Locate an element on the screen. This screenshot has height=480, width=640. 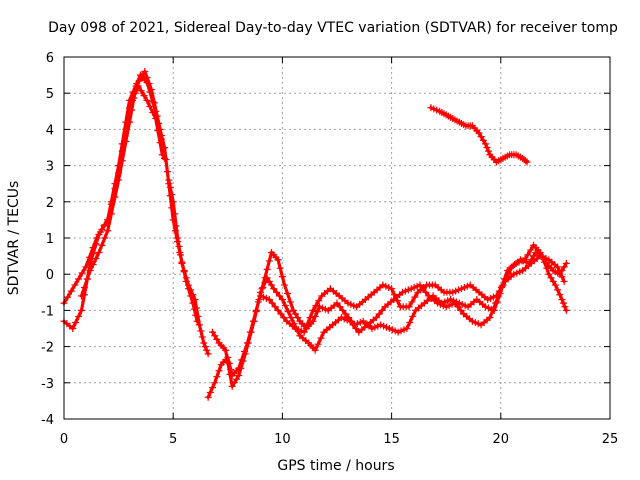
series-line-track-d is located at coordinates (188, 267).